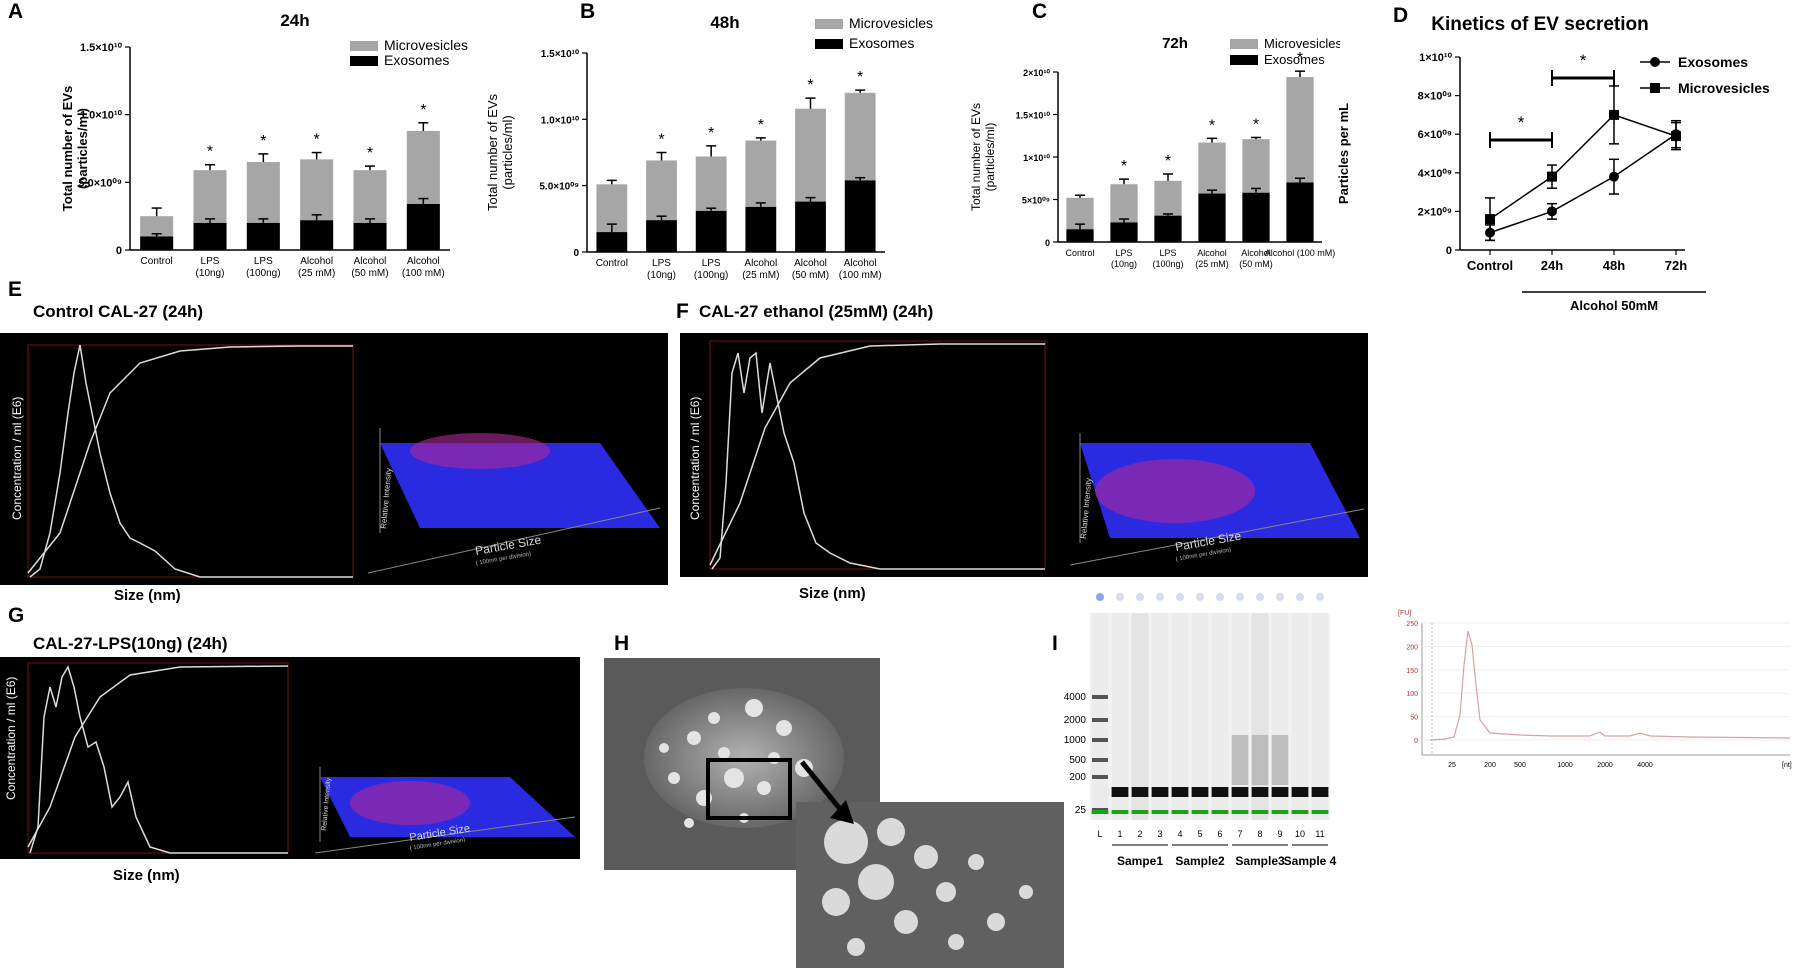  Describe the element at coordinates (1081, 810) in the screenshot. I see `ladder-label: 25` at that location.